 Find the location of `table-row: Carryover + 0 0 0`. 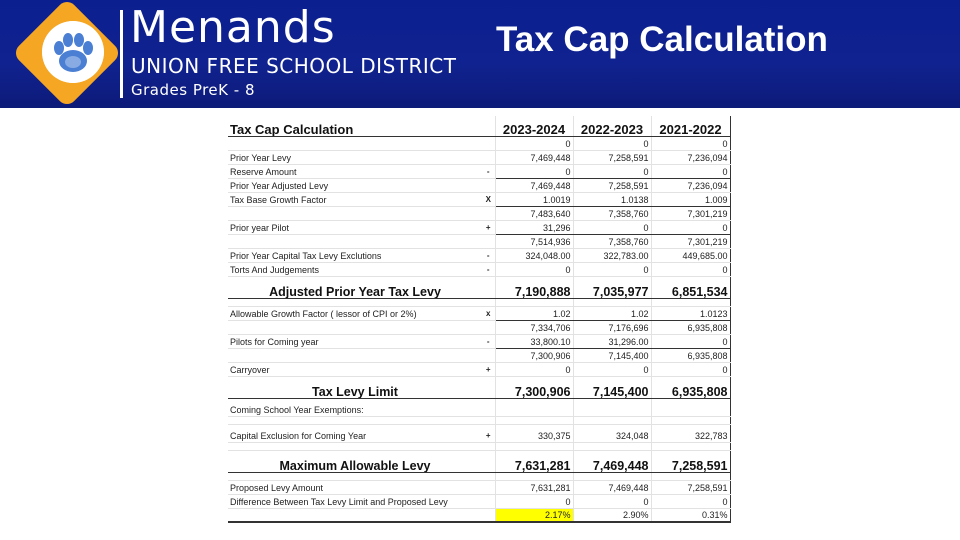

table-row: Carryover + 0 0 0 is located at coordinates (479, 369).